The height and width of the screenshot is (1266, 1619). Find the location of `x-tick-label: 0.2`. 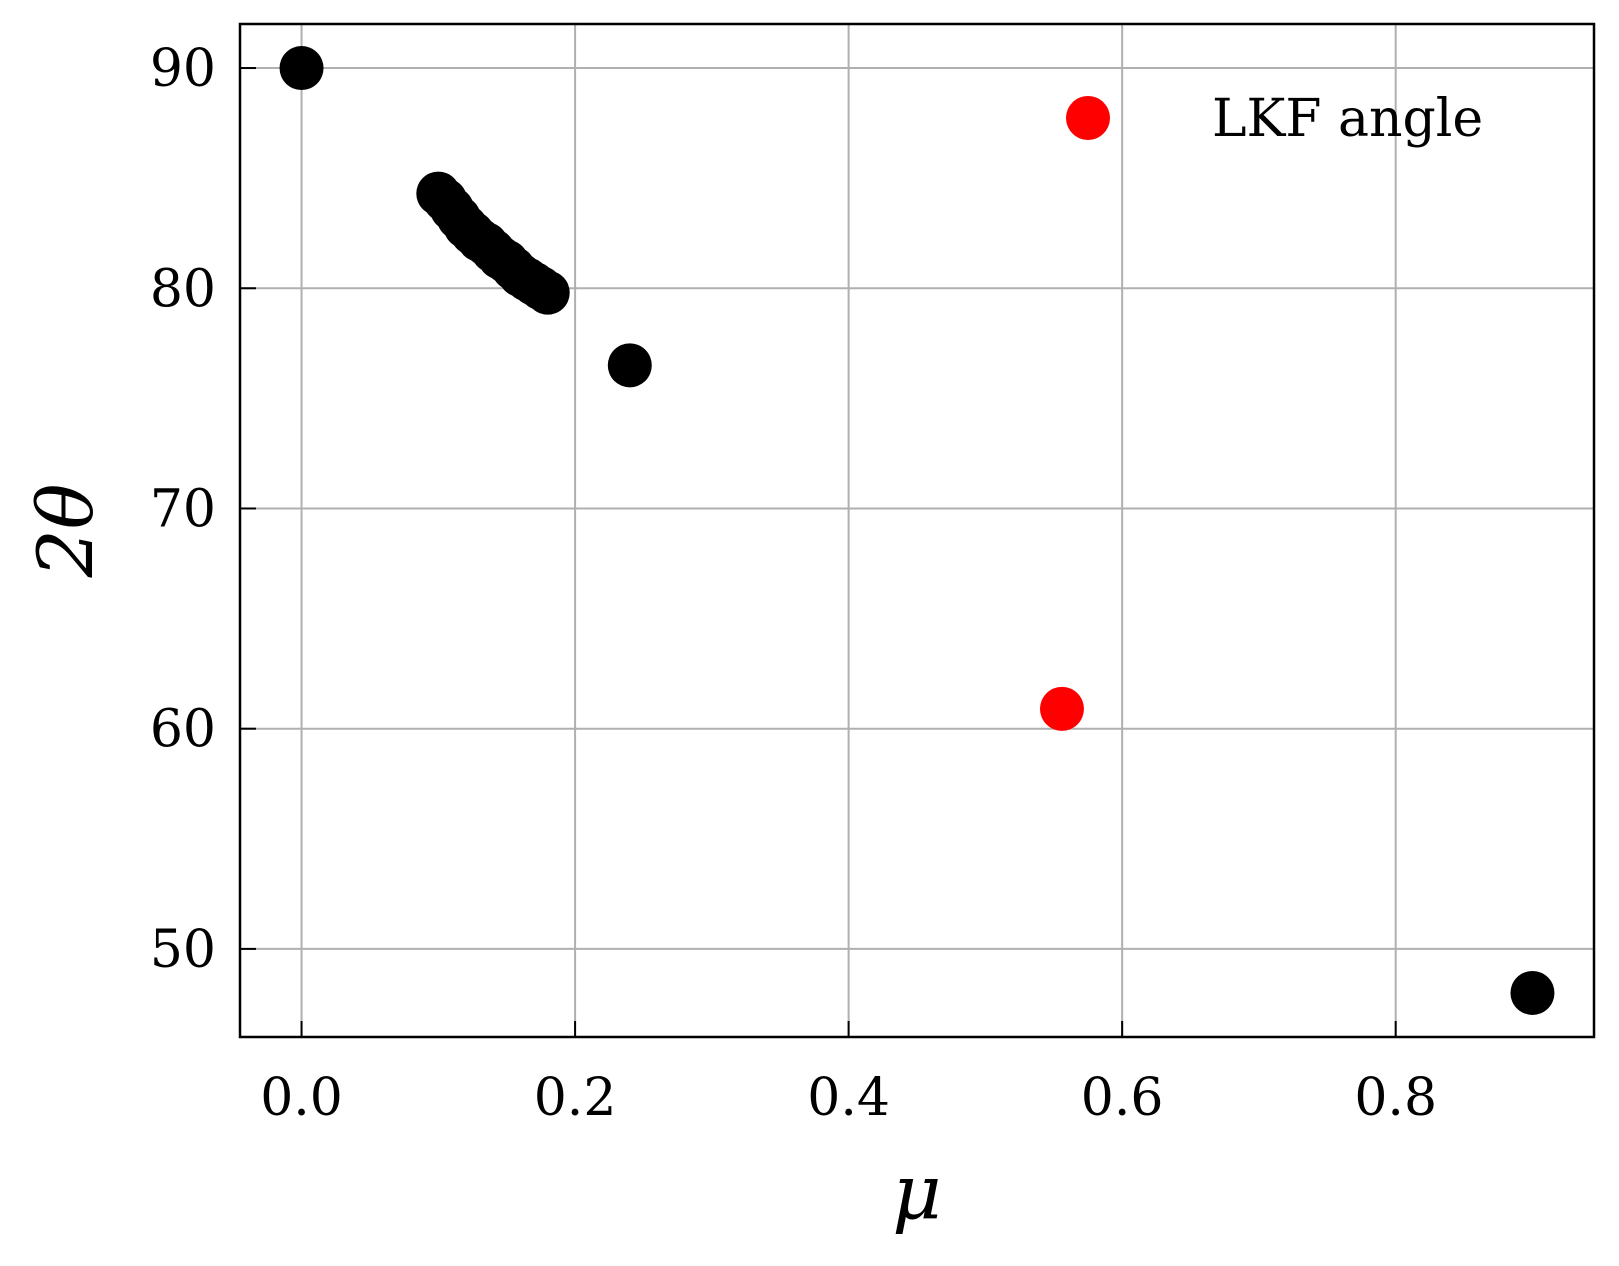

x-tick-label: 0.2 is located at coordinates (575, 1098).